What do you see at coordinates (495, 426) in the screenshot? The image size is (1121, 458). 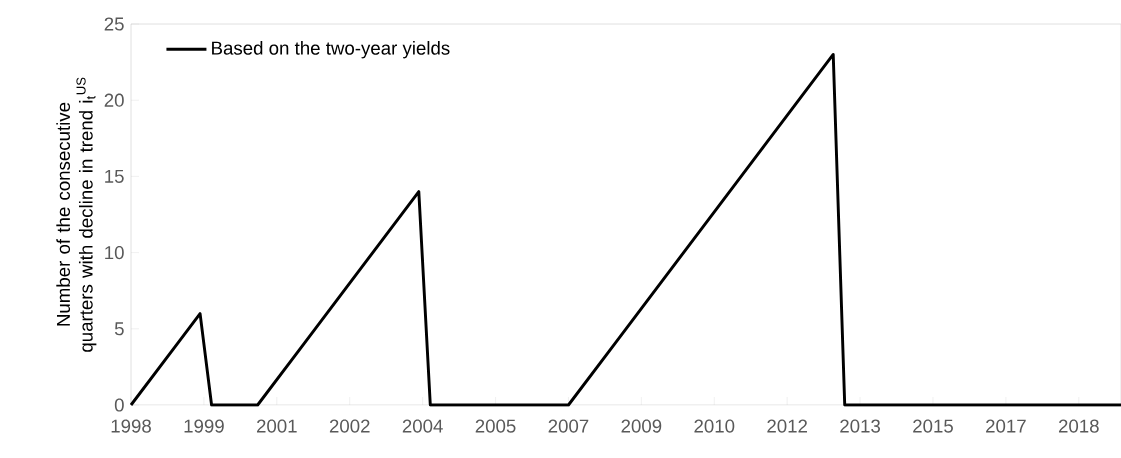 I see `x-tick-label: 2005` at bounding box center [495, 426].